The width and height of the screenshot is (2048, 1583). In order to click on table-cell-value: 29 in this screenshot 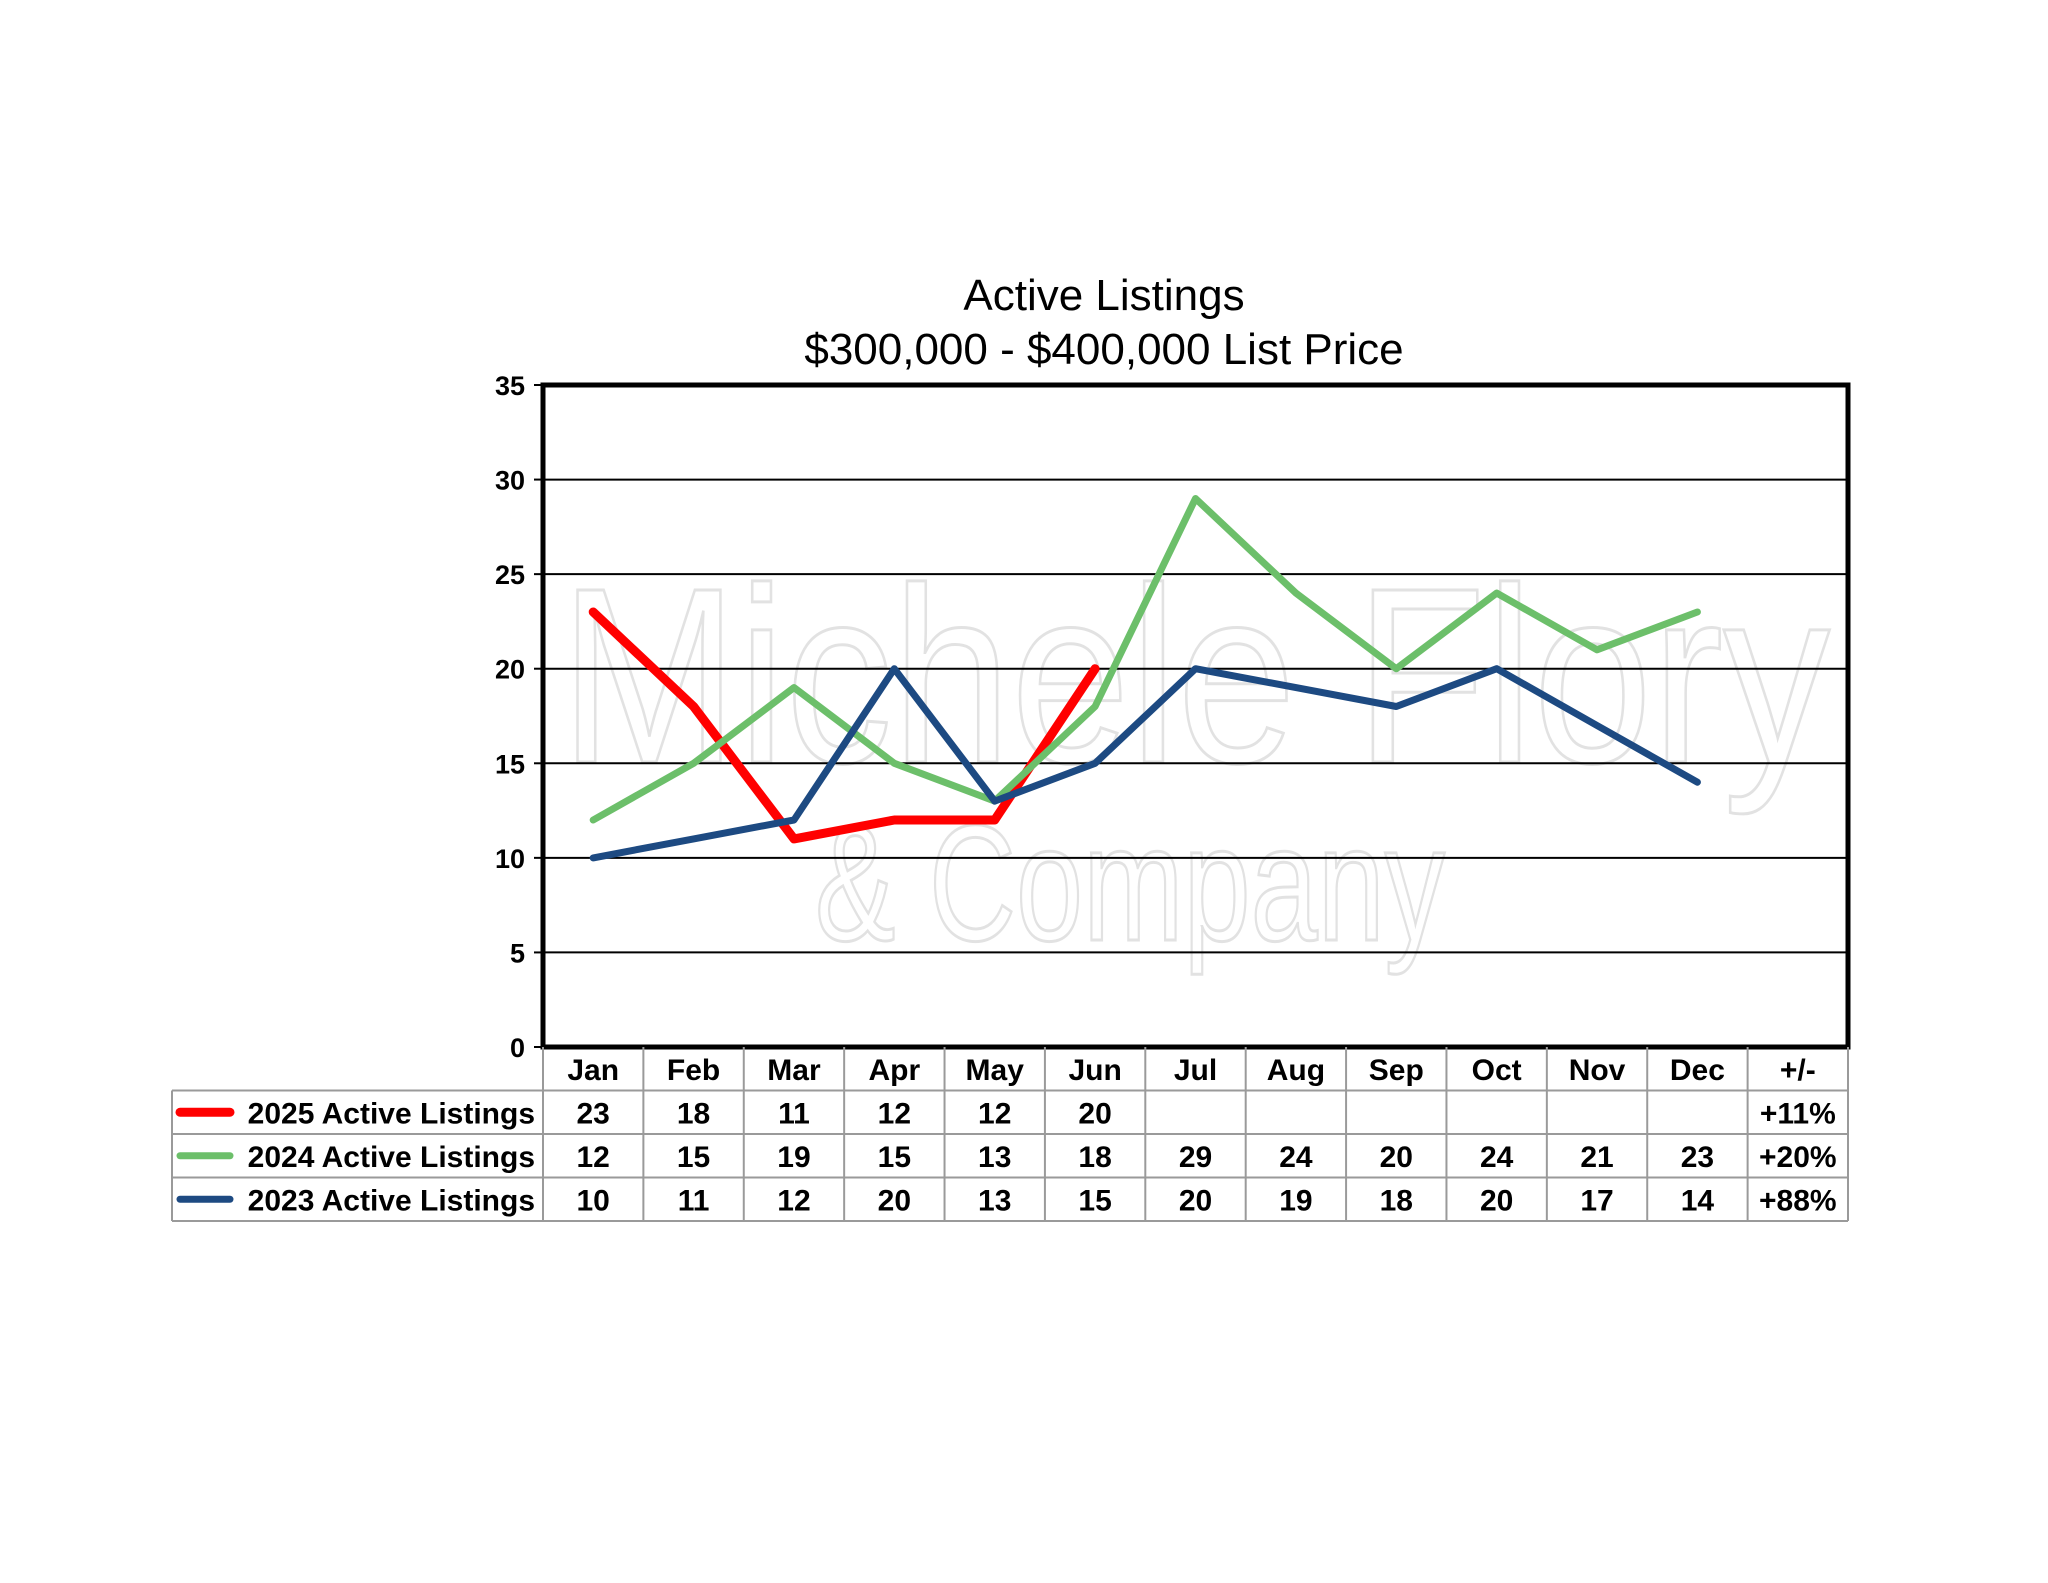, I will do `click(1195, 1157)`.